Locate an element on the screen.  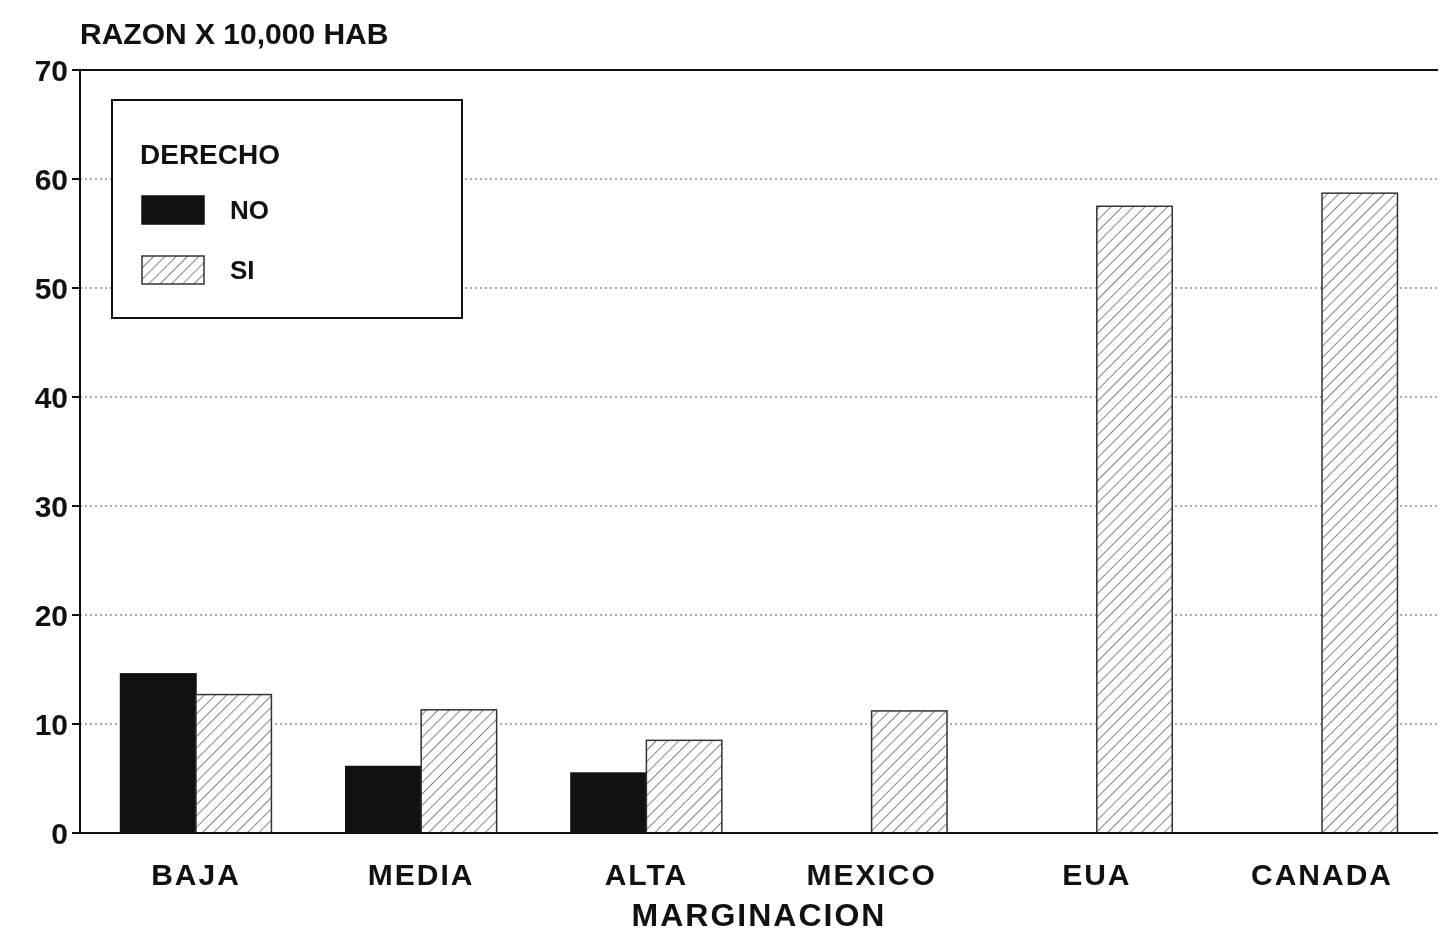
y-tick-label: 30 is located at coordinates (51, 506).